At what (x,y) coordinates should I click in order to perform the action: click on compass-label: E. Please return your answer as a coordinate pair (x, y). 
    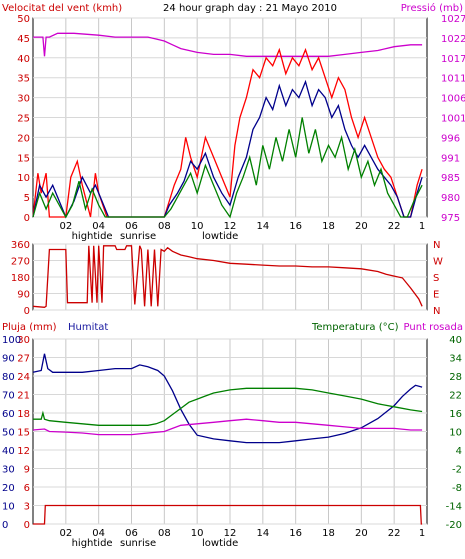
    Looking at the image, I should click on (436, 295).